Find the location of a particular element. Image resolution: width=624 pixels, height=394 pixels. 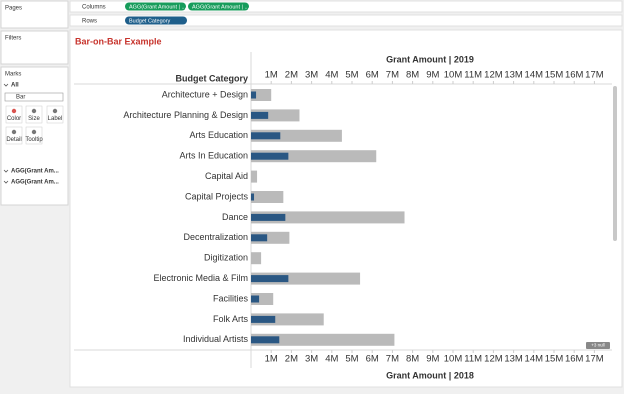

x-tick-label: 6M is located at coordinates (372, 359).